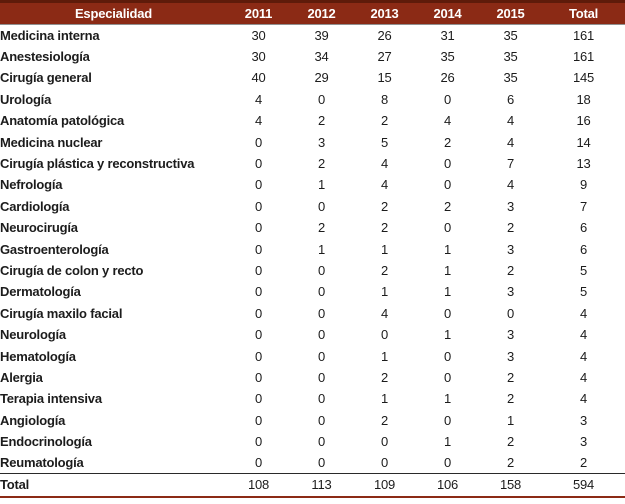 The width and height of the screenshot is (625, 504). Describe the element at coordinates (583, 185) in the screenshot. I see `count-cell: 9` at that location.